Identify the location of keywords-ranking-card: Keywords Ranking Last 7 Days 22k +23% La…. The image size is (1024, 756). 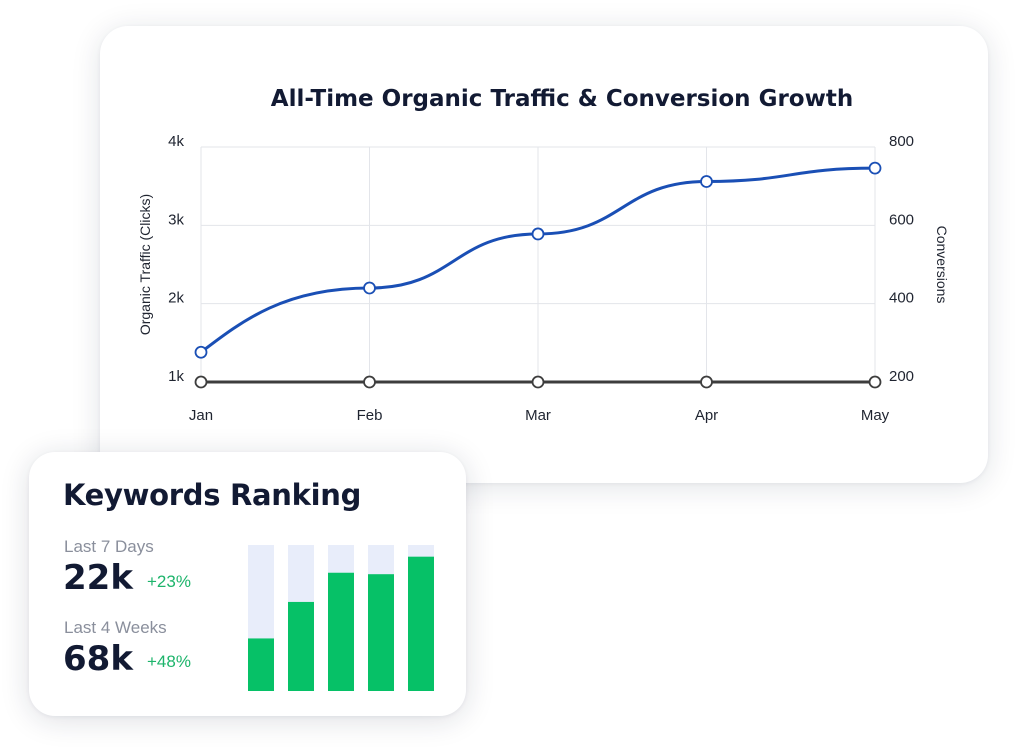
(247, 584).